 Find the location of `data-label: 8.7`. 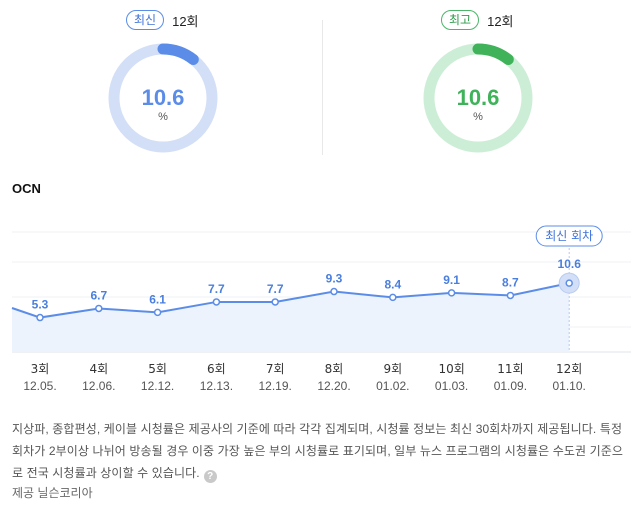

data-label: 8.7 is located at coordinates (510, 282).